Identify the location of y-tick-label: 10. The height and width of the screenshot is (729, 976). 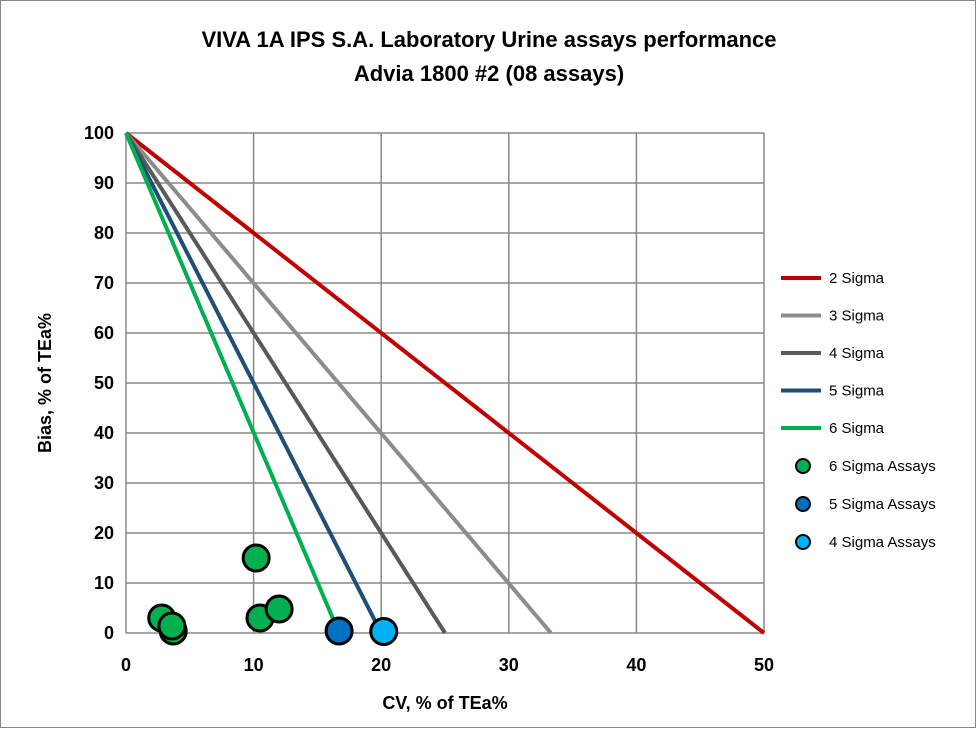
(104, 583).